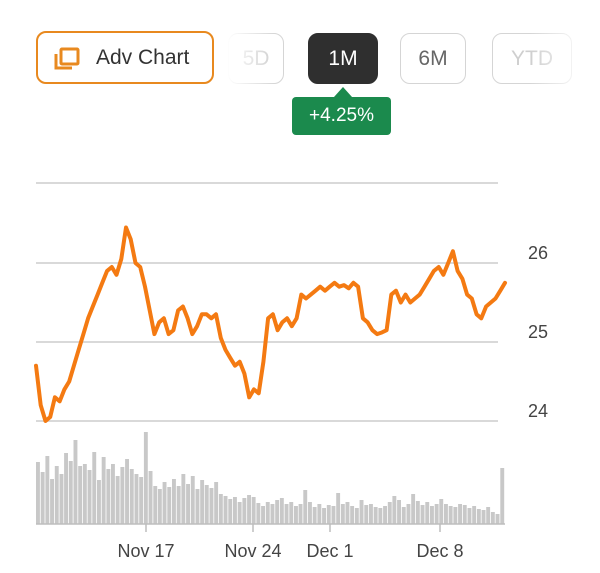  I want to click on adv-chart-label: Adv Chart, so click(143, 57).